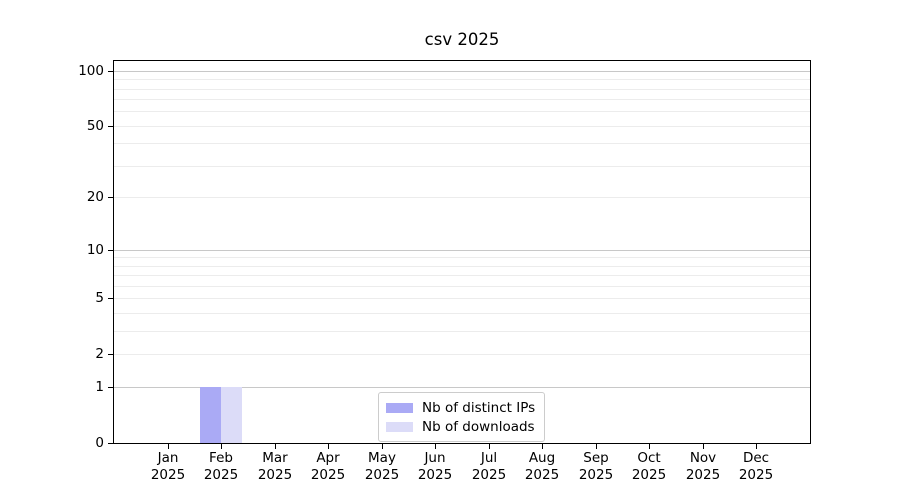  What do you see at coordinates (596, 458) in the screenshot?
I see `x-tick-label-line: Sep` at bounding box center [596, 458].